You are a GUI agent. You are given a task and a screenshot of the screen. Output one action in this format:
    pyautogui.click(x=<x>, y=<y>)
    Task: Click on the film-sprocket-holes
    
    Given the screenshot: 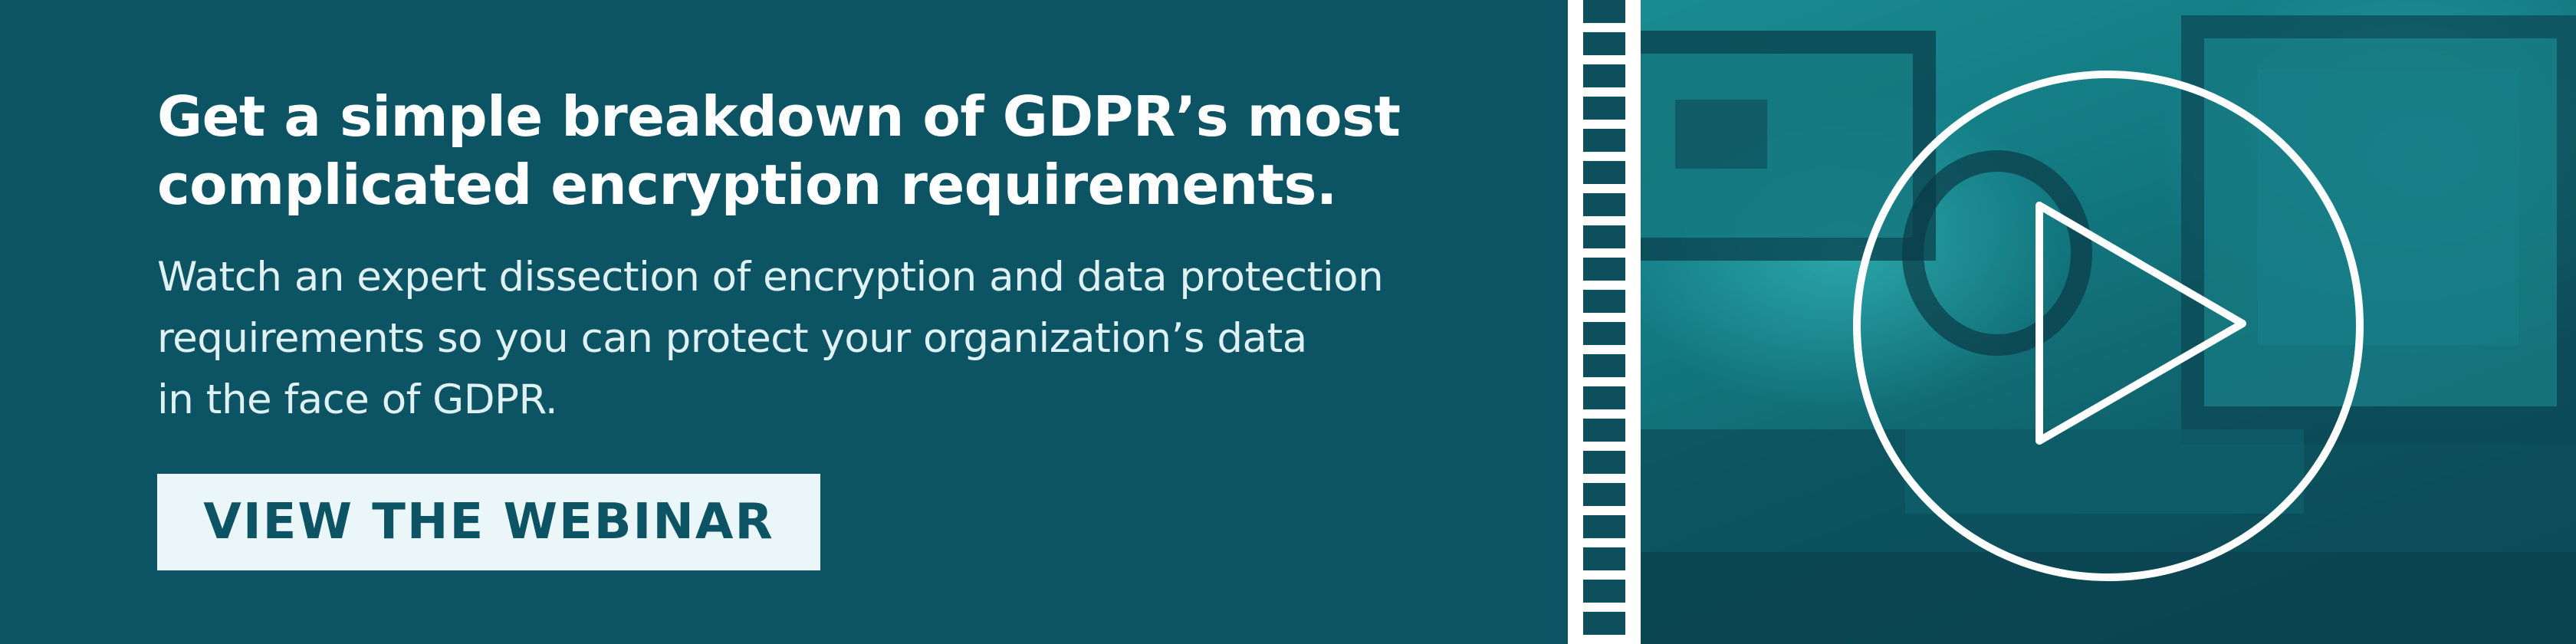 What is the action you would take?
    pyautogui.click(x=1604, y=322)
    